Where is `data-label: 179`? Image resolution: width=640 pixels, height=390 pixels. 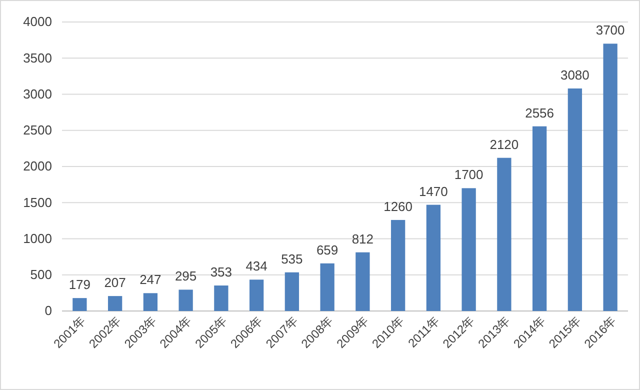
data-label: 179 is located at coordinates (79, 284).